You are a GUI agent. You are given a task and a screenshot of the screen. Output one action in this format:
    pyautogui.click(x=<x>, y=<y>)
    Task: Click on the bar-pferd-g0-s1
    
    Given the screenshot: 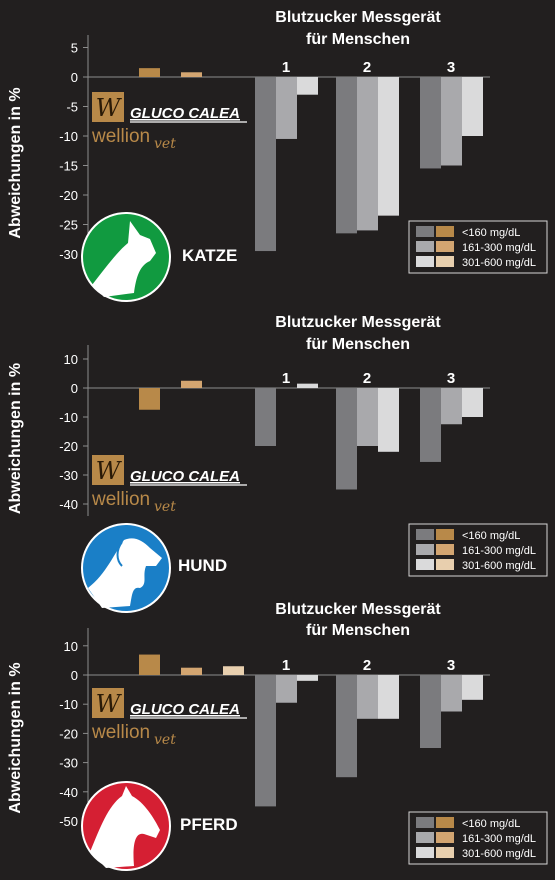 What is the action you would take?
    pyautogui.click(x=149, y=664)
    